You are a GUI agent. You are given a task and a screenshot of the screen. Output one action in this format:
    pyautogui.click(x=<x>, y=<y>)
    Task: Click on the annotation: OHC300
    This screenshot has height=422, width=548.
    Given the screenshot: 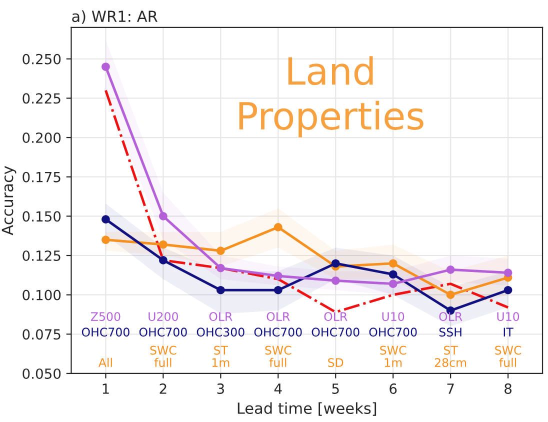 What is the action you would take?
    pyautogui.click(x=220, y=332)
    